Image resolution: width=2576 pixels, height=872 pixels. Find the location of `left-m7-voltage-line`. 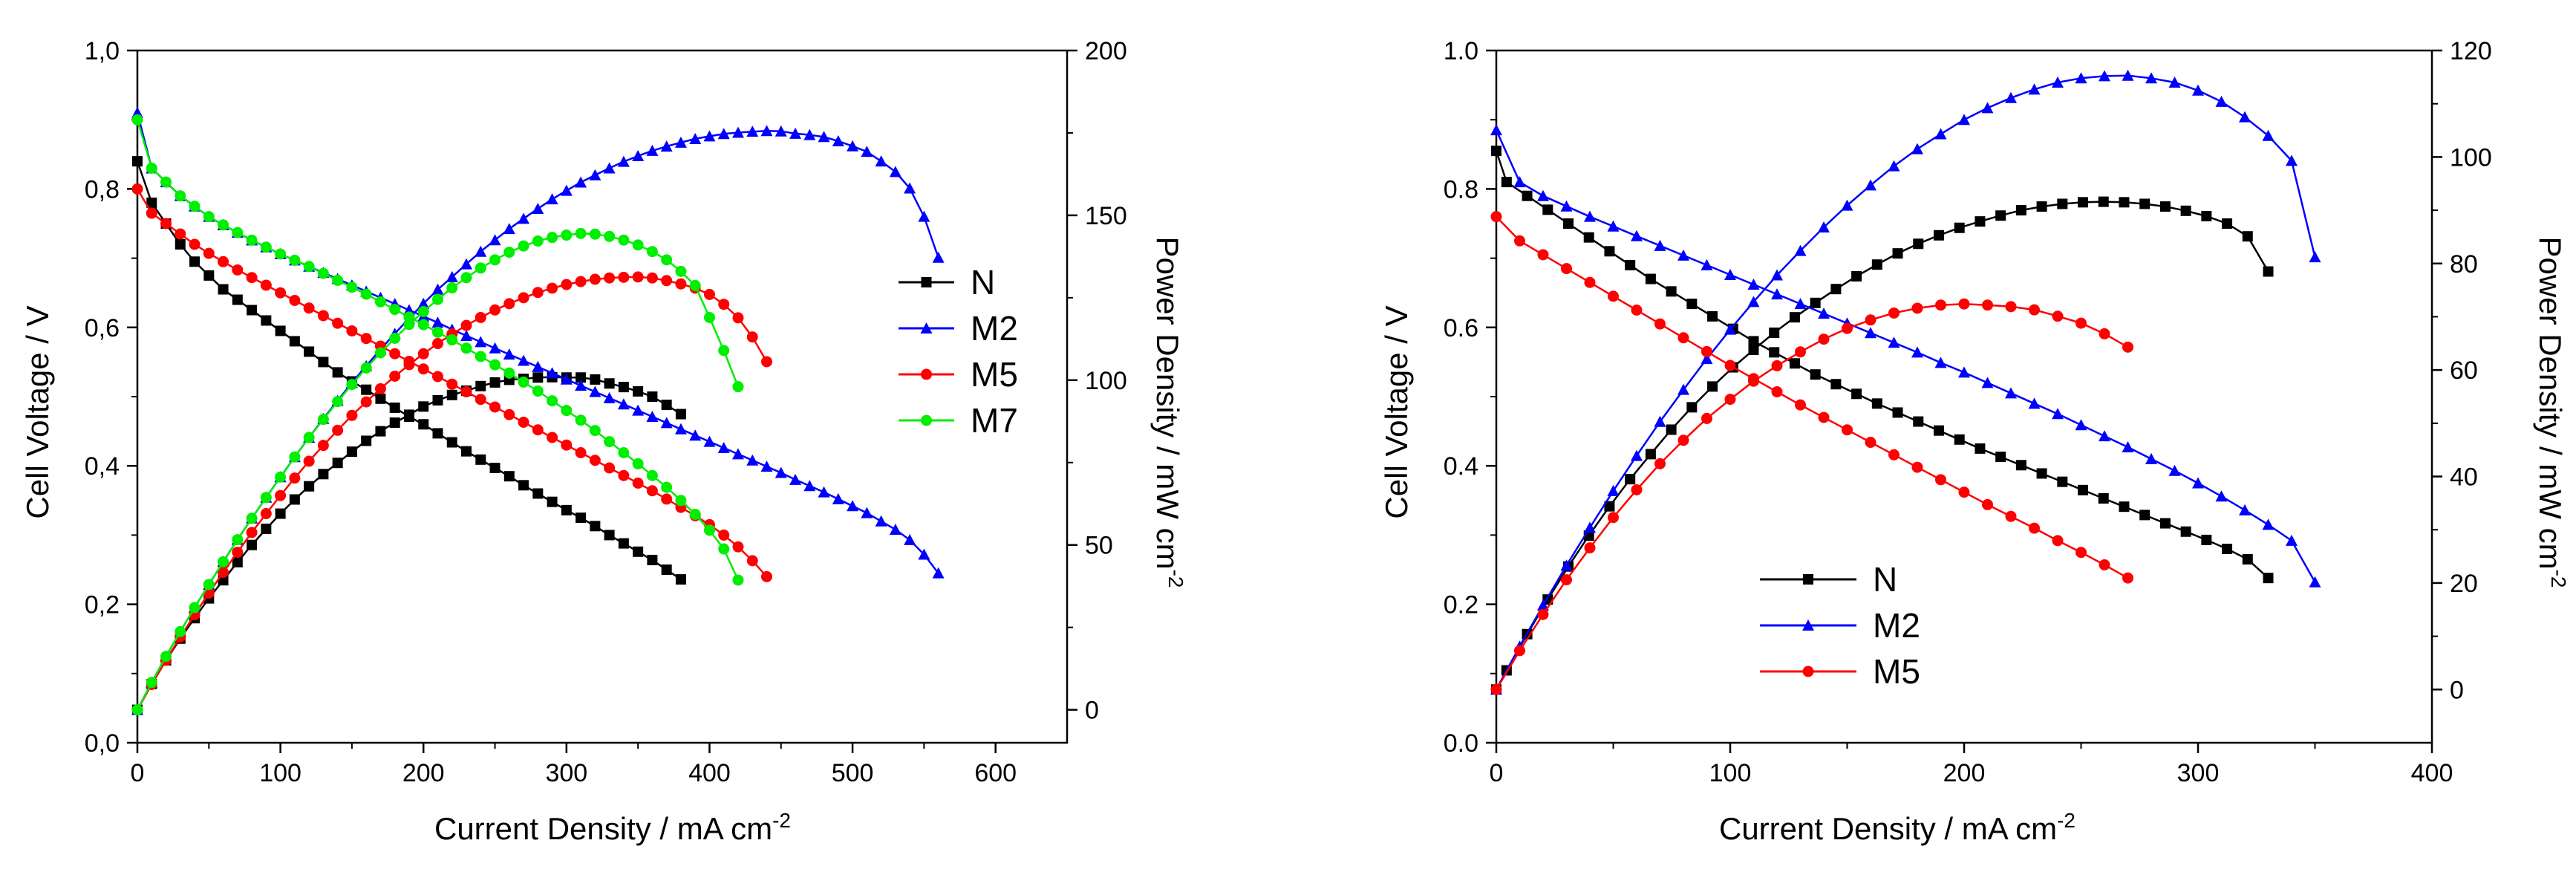

left-m7-voltage-line is located at coordinates (438, 350).